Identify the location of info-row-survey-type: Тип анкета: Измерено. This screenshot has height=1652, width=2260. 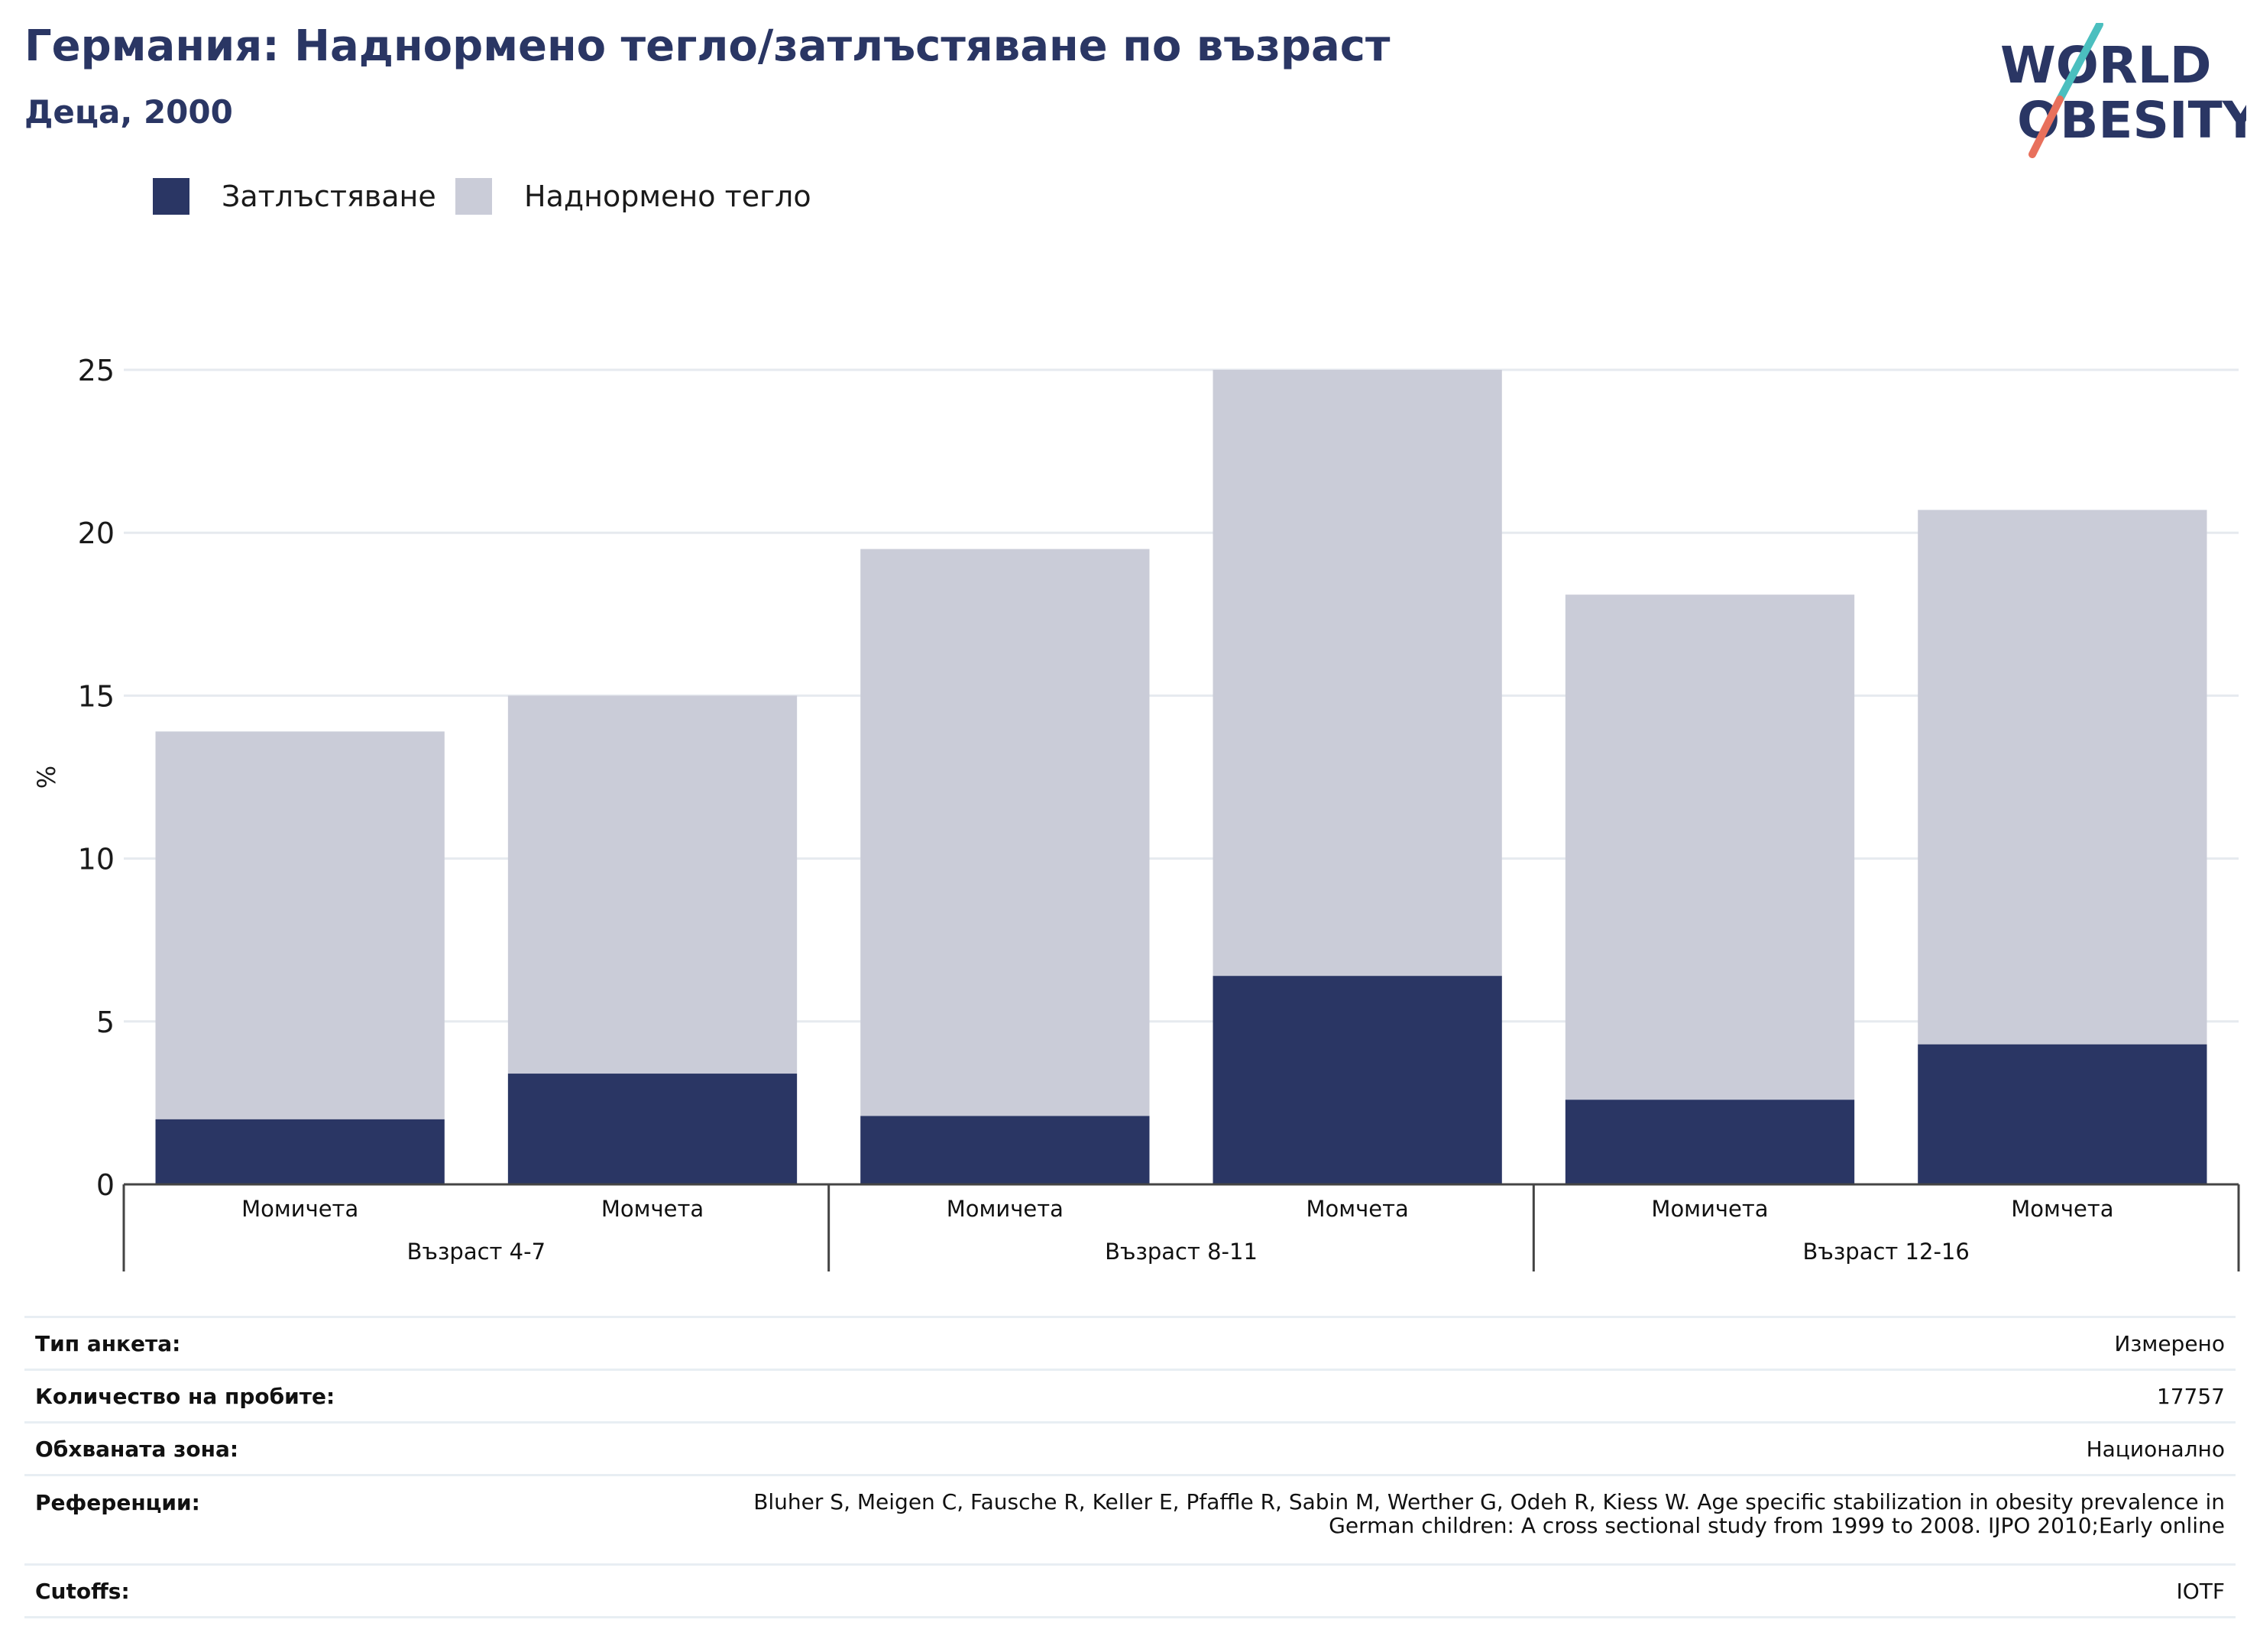
(1130, 1343).